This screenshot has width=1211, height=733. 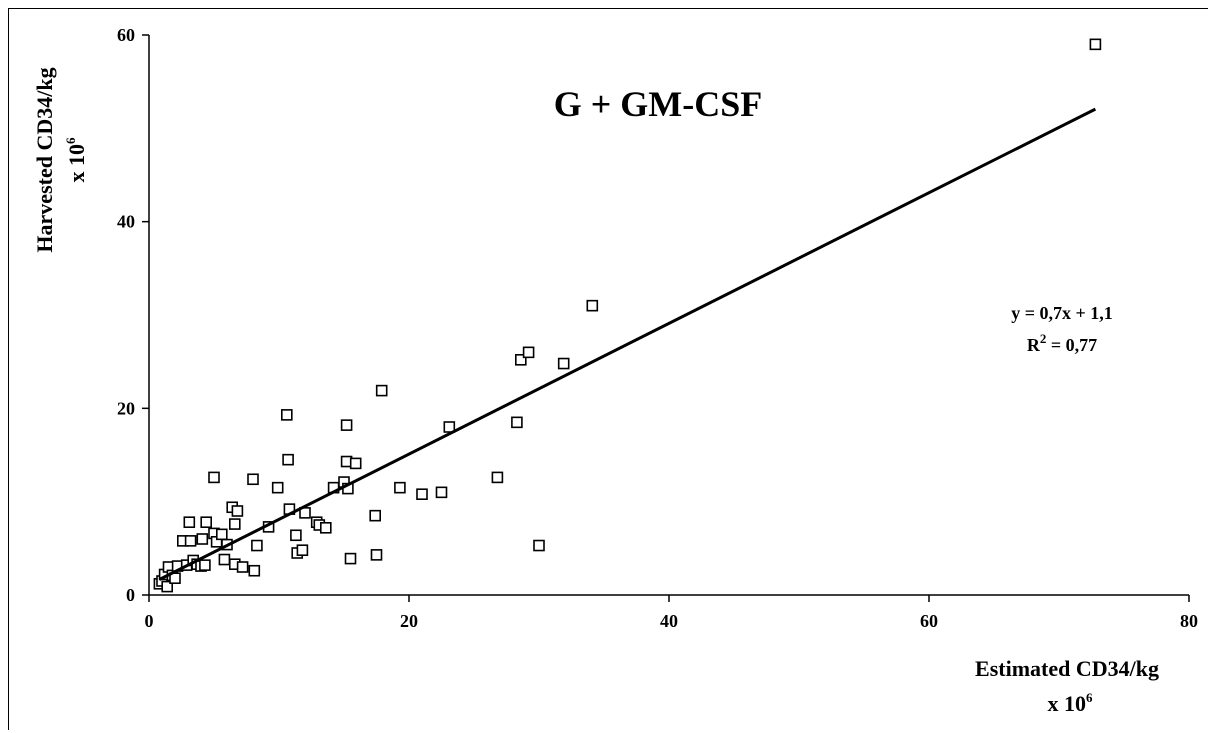 I want to click on chart-title: G + GM-CSF, so click(x=658, y=104).